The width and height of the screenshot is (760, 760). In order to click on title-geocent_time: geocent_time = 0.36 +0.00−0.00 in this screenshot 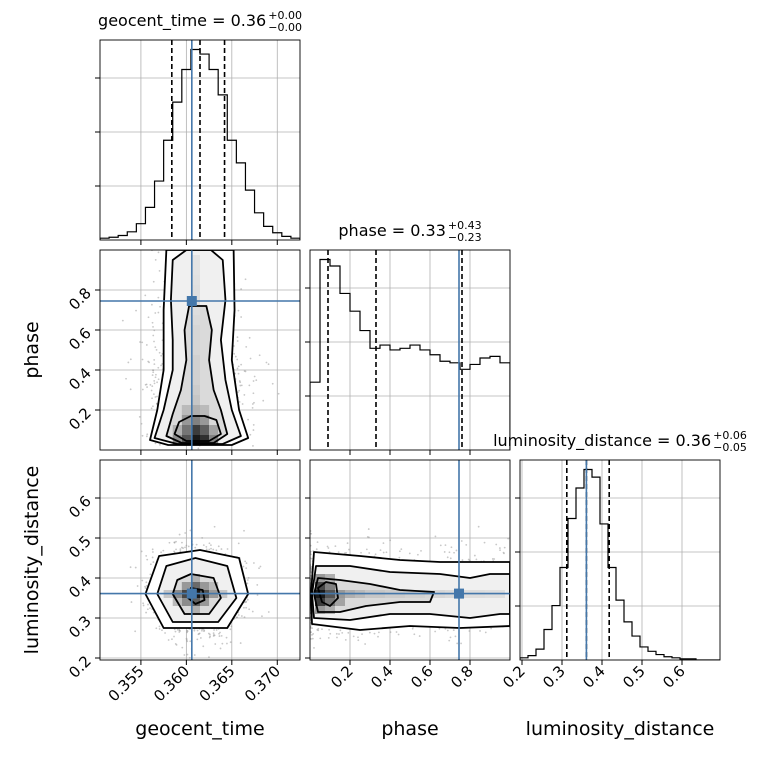, I will do `click(200, 21)`.